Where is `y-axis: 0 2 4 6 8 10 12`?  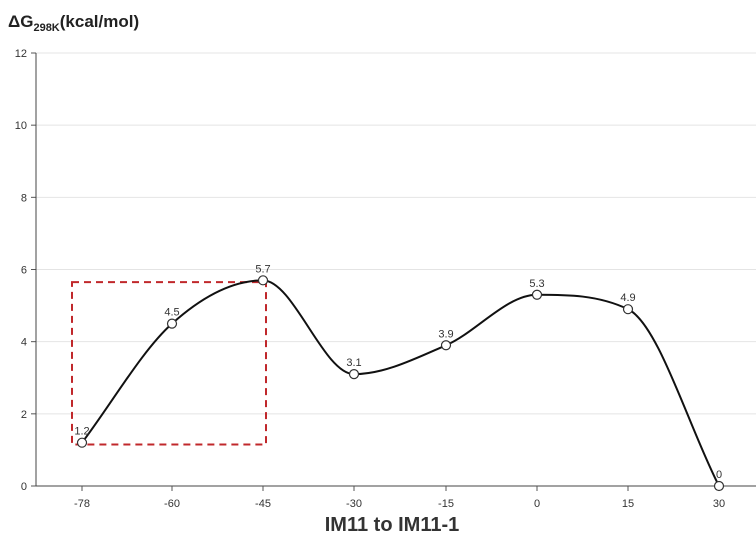
y-axis: 0 2 4 6 8 10 12 is located at coordinates (26, 270).